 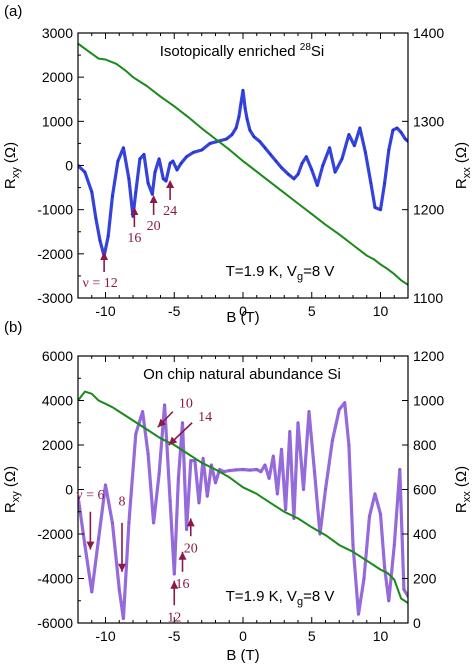 I want to click on y-right-tick-label: 200, so click(x=425, y=579).